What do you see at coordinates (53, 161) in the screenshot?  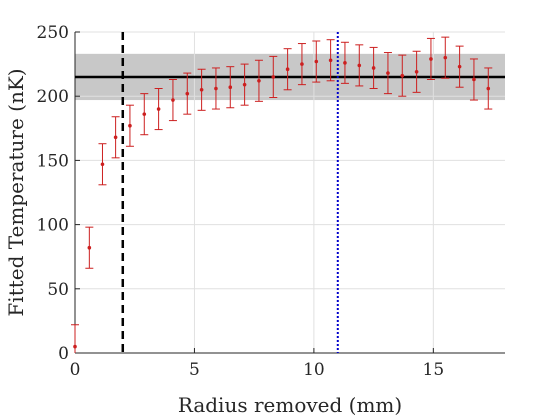 I see `y-tick-label: 150` at bounding box center [53, 161].